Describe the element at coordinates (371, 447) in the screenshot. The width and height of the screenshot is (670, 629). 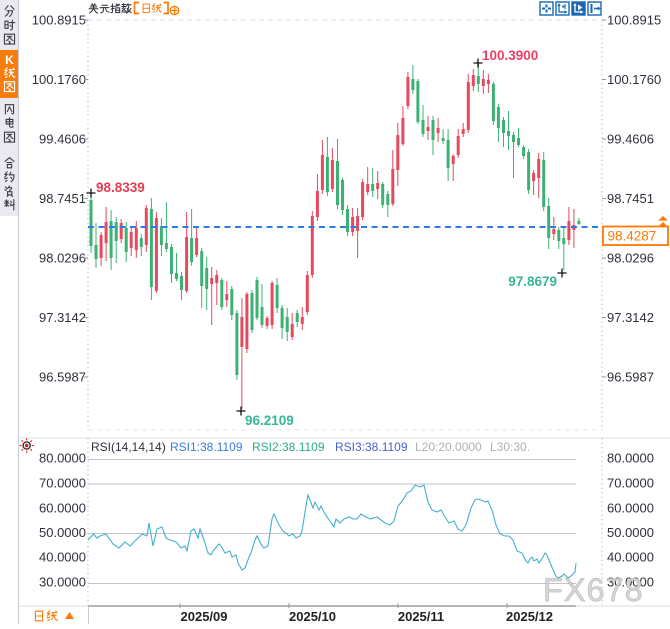
I see `svg-text: RSI3:38.1109` at that location.